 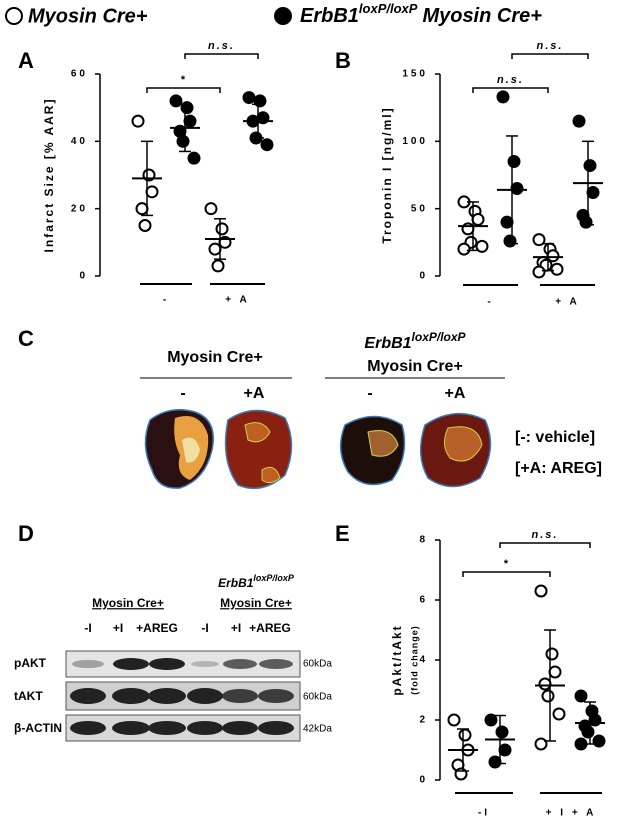 I want to click on y-tick-label: 8, so click(x=423, y=540).